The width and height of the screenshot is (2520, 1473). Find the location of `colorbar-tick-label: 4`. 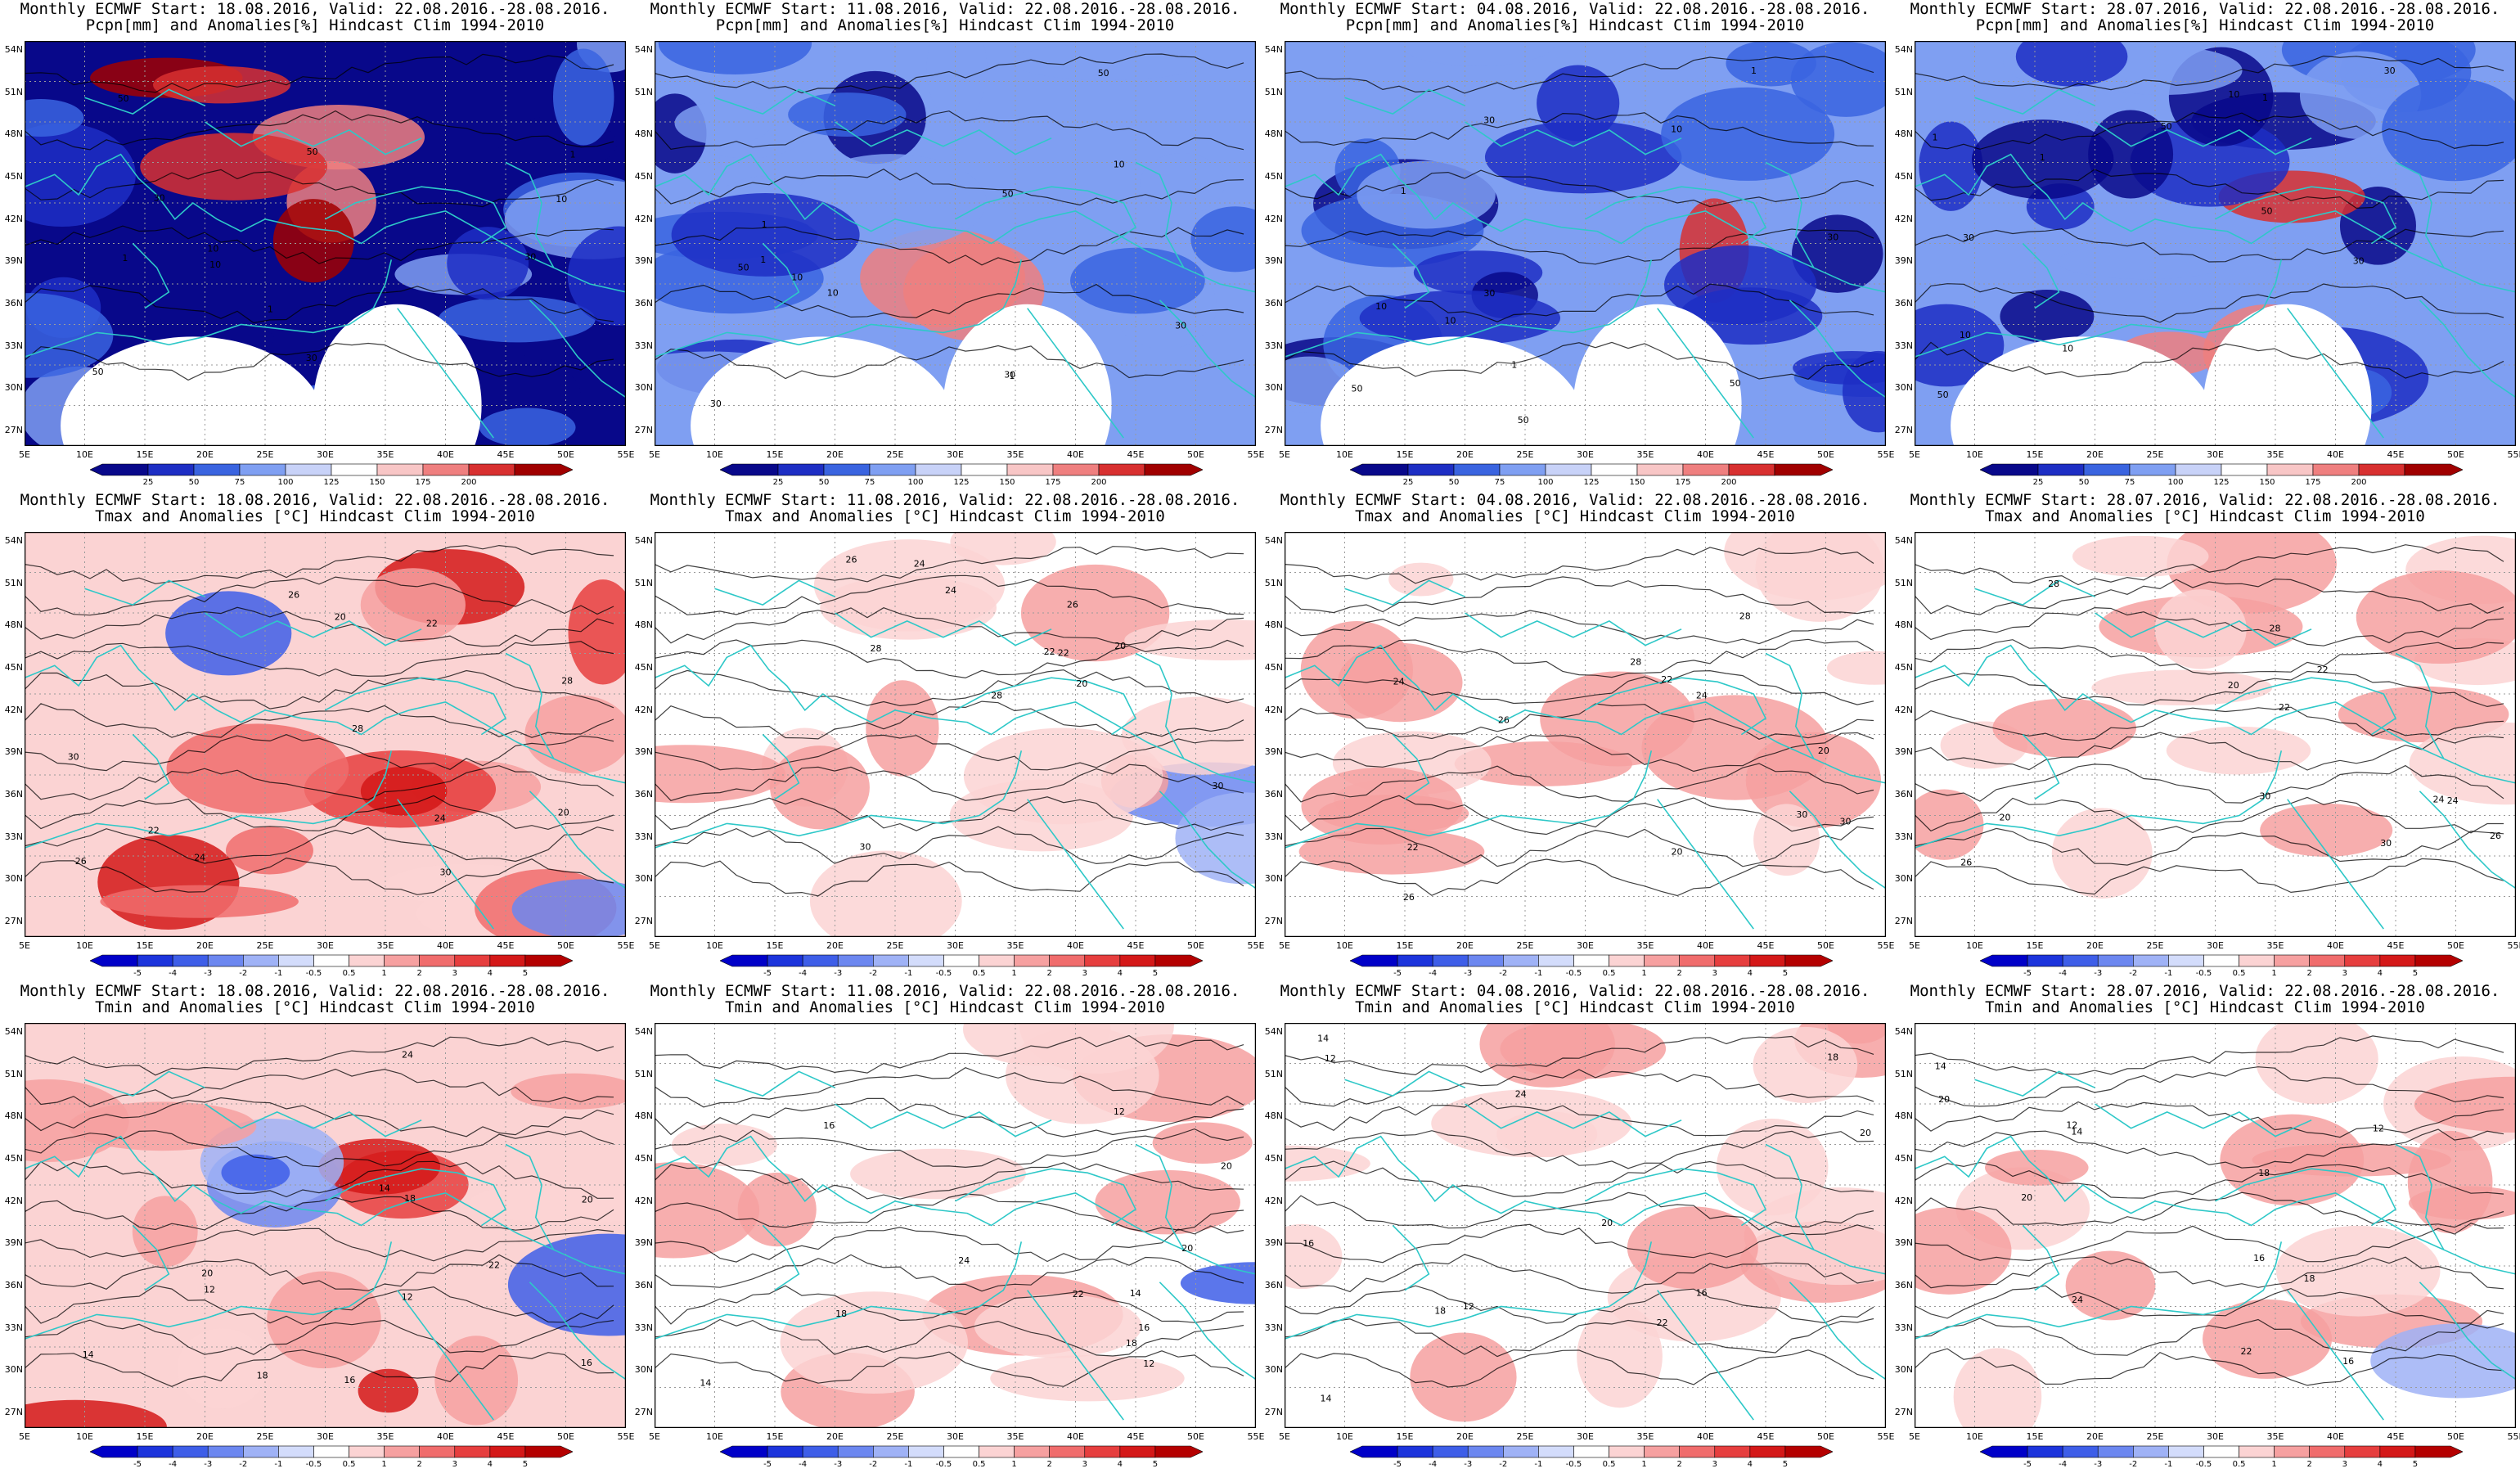

colorbar-tick-label: 4 is located at coordinates (2380, 974).